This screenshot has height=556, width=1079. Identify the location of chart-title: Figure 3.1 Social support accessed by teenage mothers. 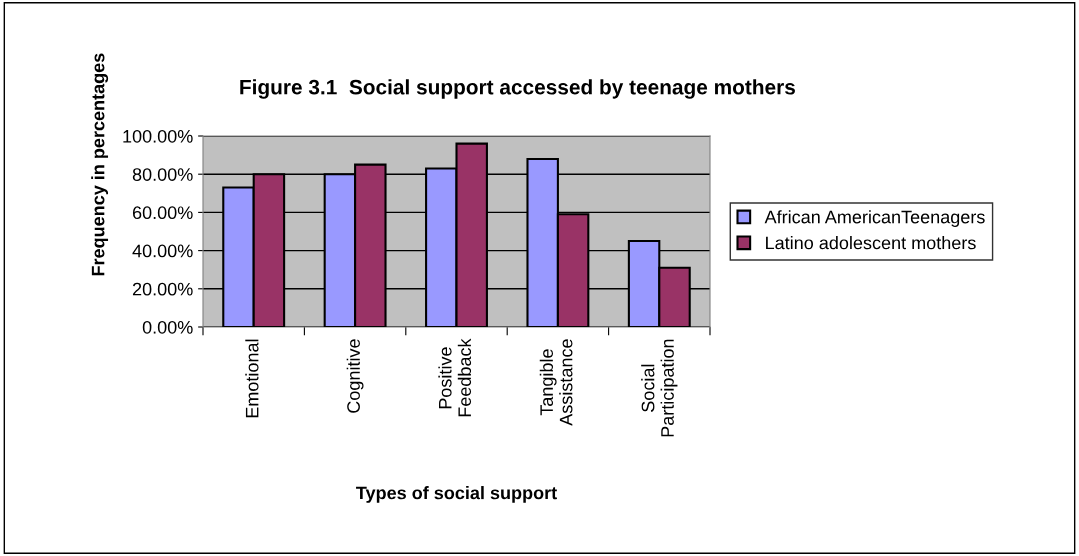
(517, 89).